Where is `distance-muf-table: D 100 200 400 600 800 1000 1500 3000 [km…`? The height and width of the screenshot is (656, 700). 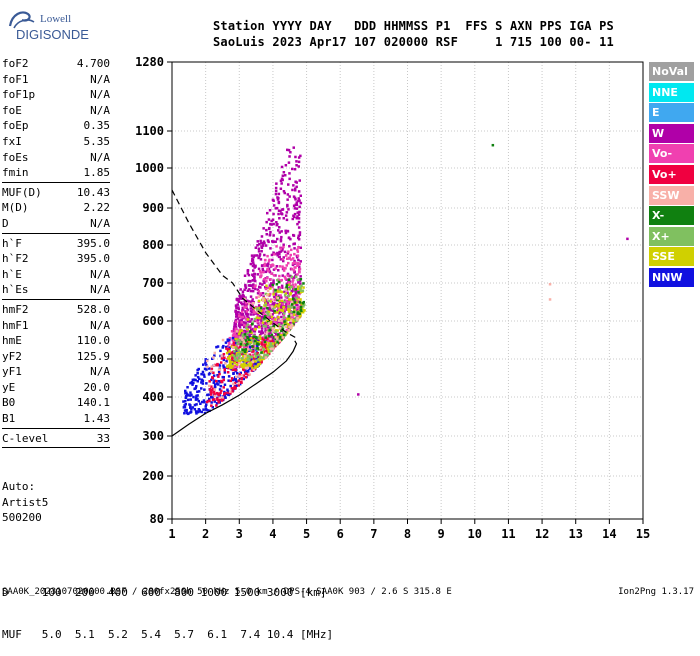 distance-muf-table: D 100 200 400 600 800 1000 1500 3000 [km… is located at coordinates (167, 607).